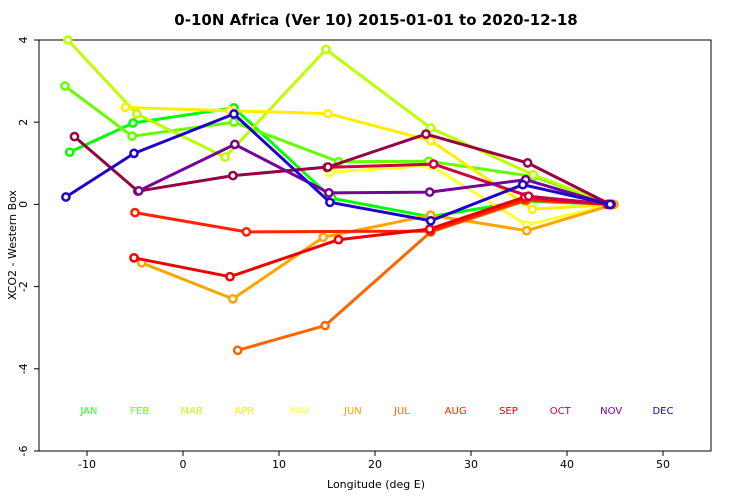 The image size is (750, 500). I want to click on y-axis-label: XCO2 - Western Box, so click(12, 244).